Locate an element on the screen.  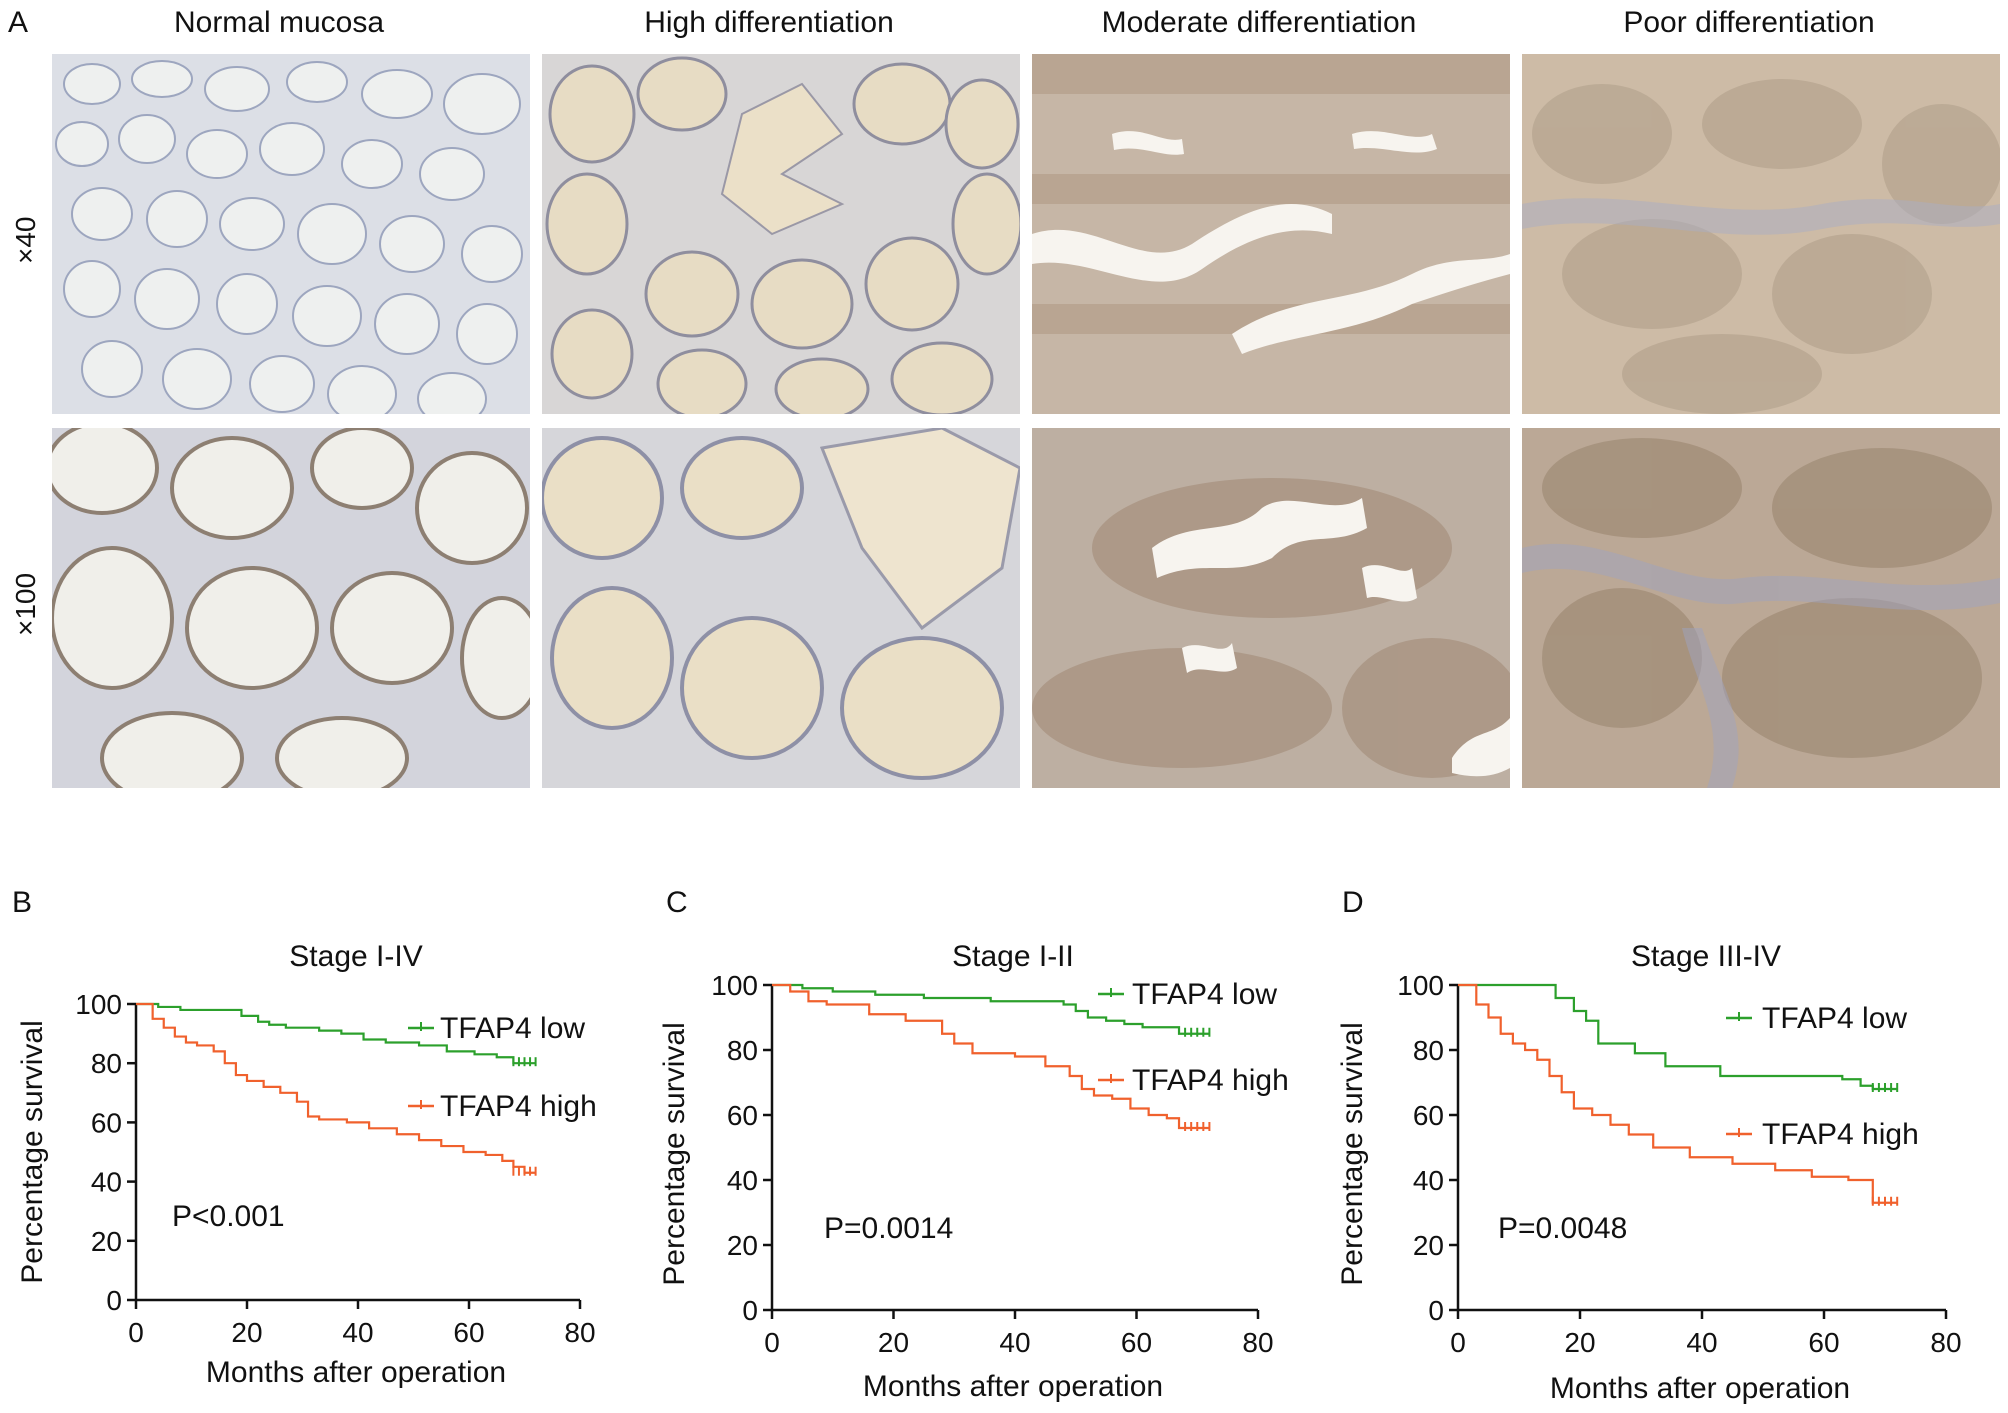
micrograph-moderate-differentiation-x100 is located at coordinates (1271, 608).